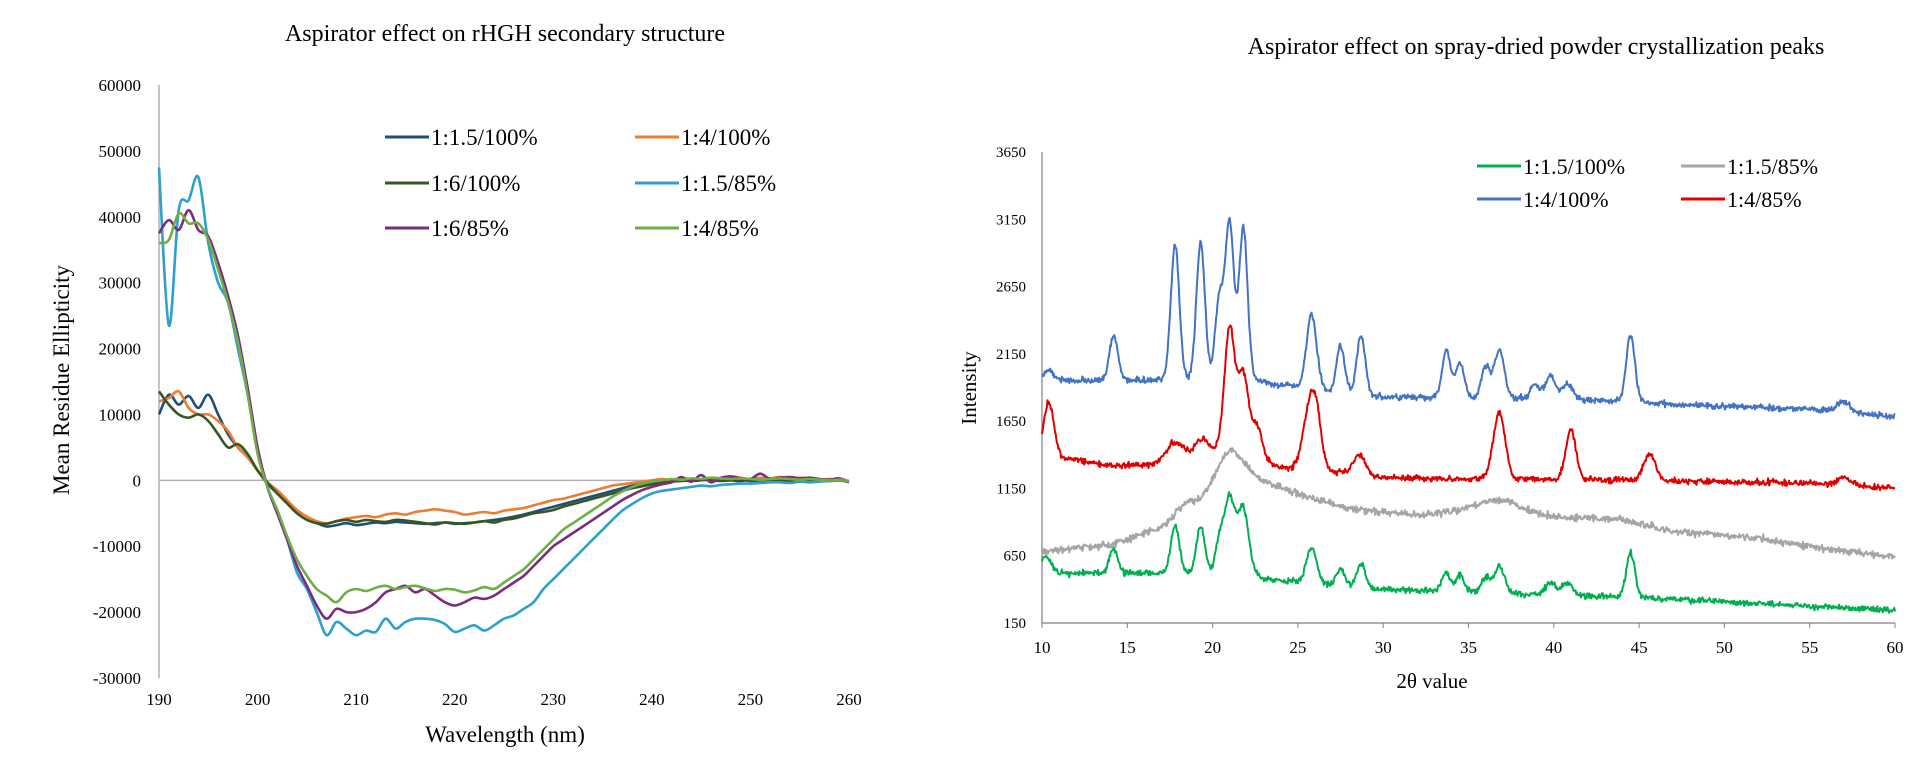 This screenshot has width=1912, height=774. I want to click on cd-x-tick-label: 190, so click(159, 699).